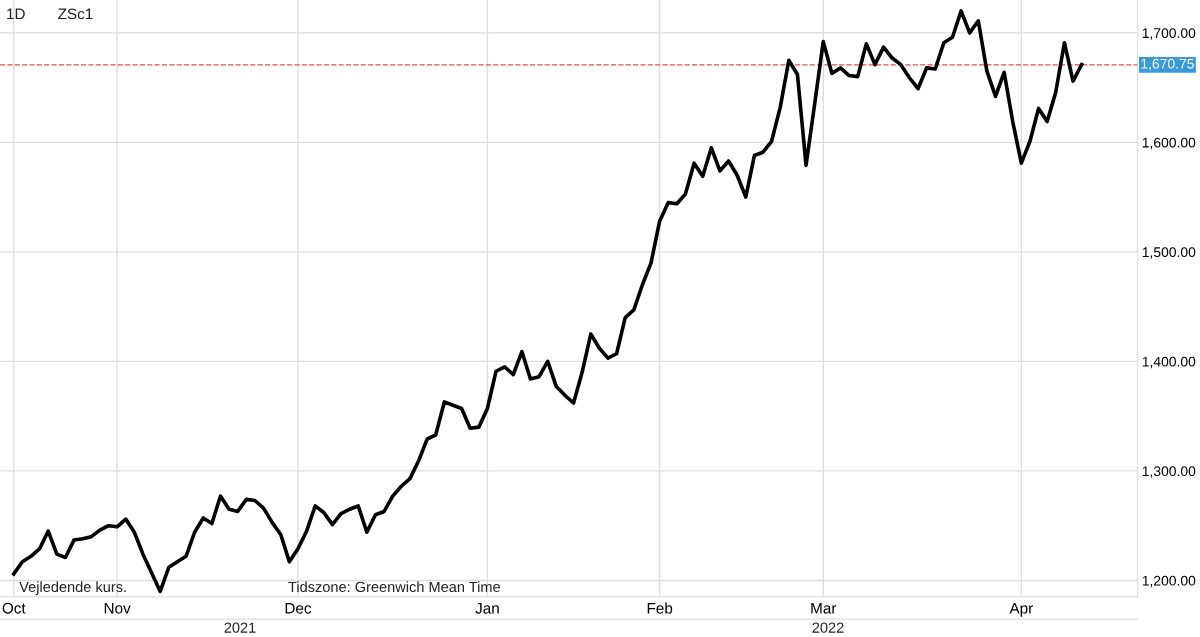 The width and height of the screenshot is (1200, 637). I want to click on x-tick-label: Feb, so click(660, 608).